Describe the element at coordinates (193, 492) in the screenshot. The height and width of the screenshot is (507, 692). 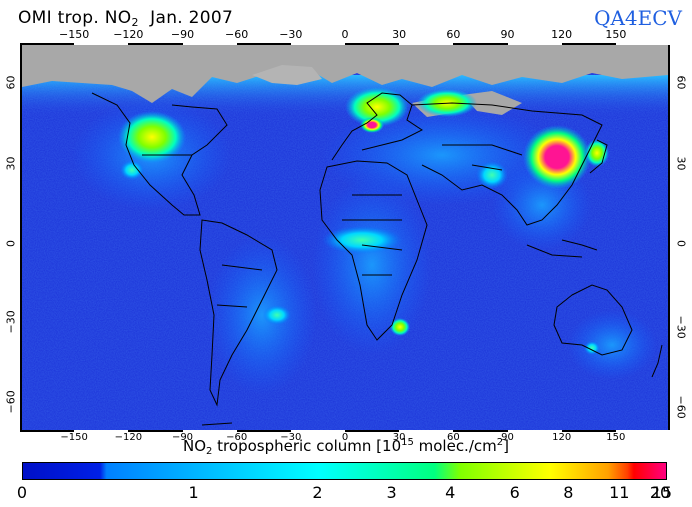
I see `colorbar-tick-label: 1` at that location.